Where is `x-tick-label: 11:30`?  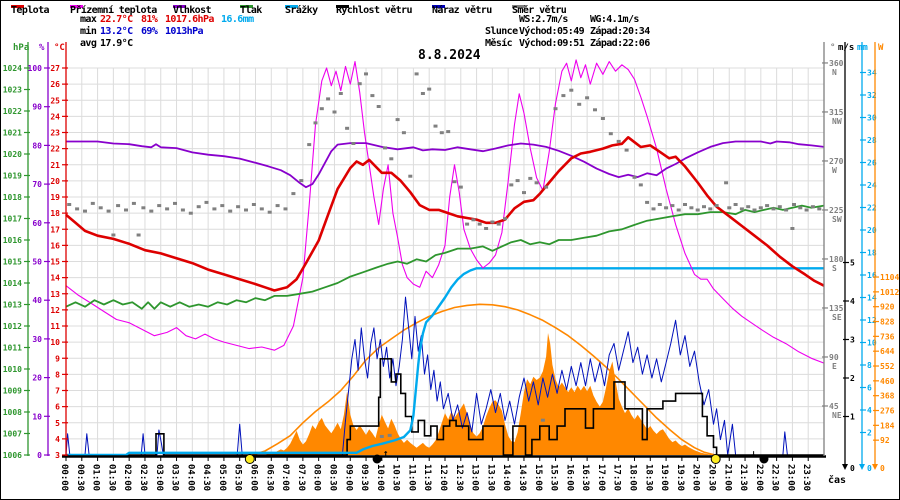
x-tick-label: 11:30 is located at coordinates (427, 477).